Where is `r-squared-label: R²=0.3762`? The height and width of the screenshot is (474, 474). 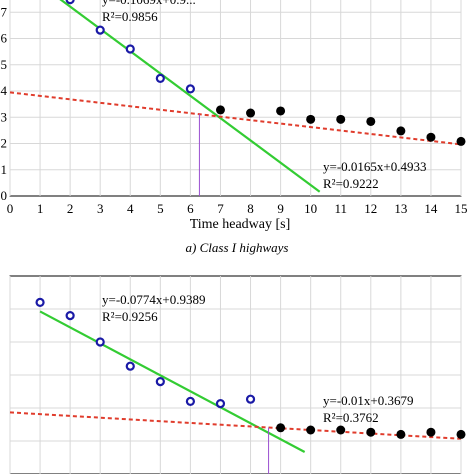 r-squared-label: R²=0.3762 is located at coordinates (351, 417).